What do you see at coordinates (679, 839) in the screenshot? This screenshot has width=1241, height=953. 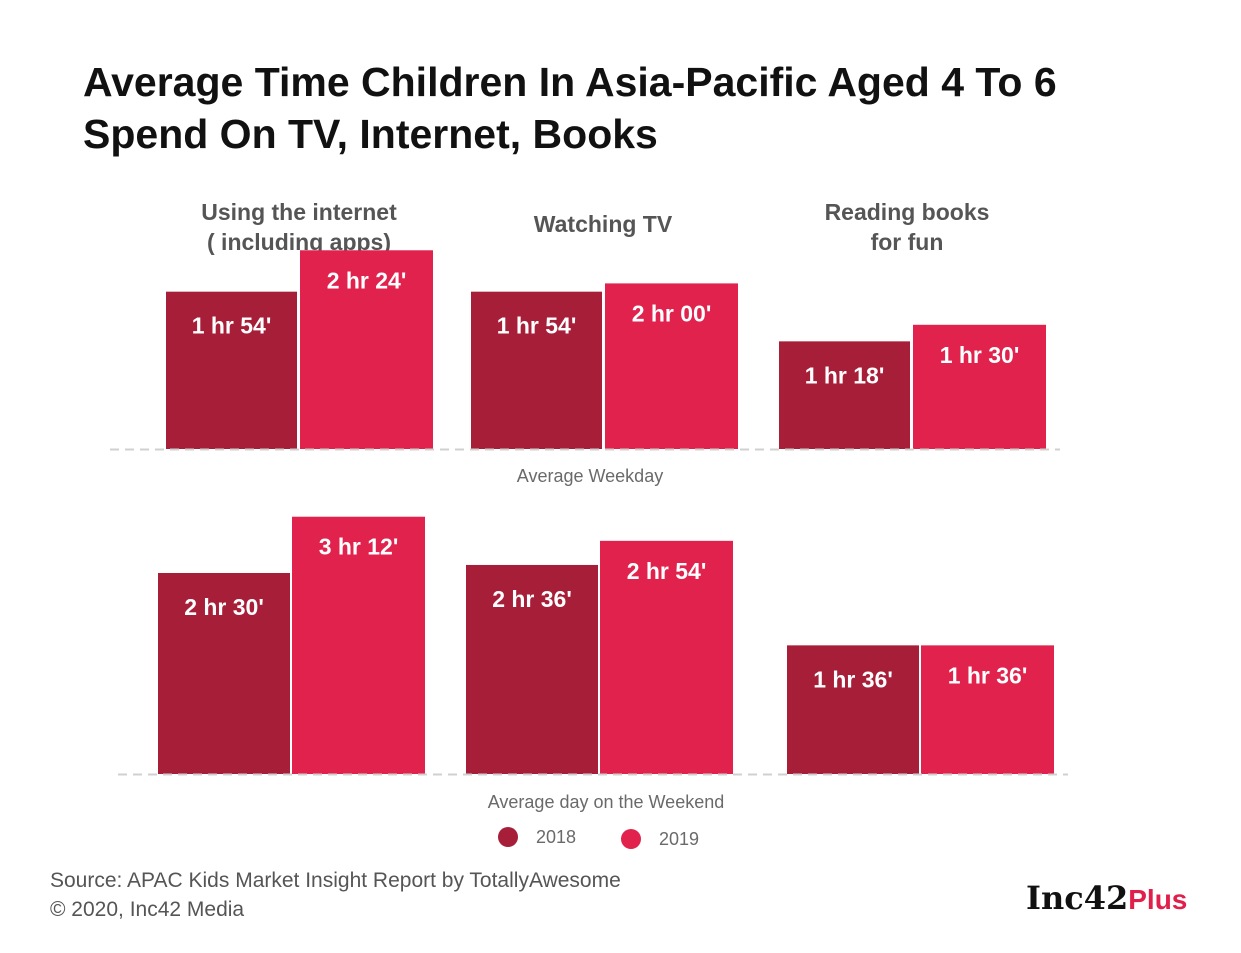 I see `legend-label: 2019` at bounding box center [679, 839].